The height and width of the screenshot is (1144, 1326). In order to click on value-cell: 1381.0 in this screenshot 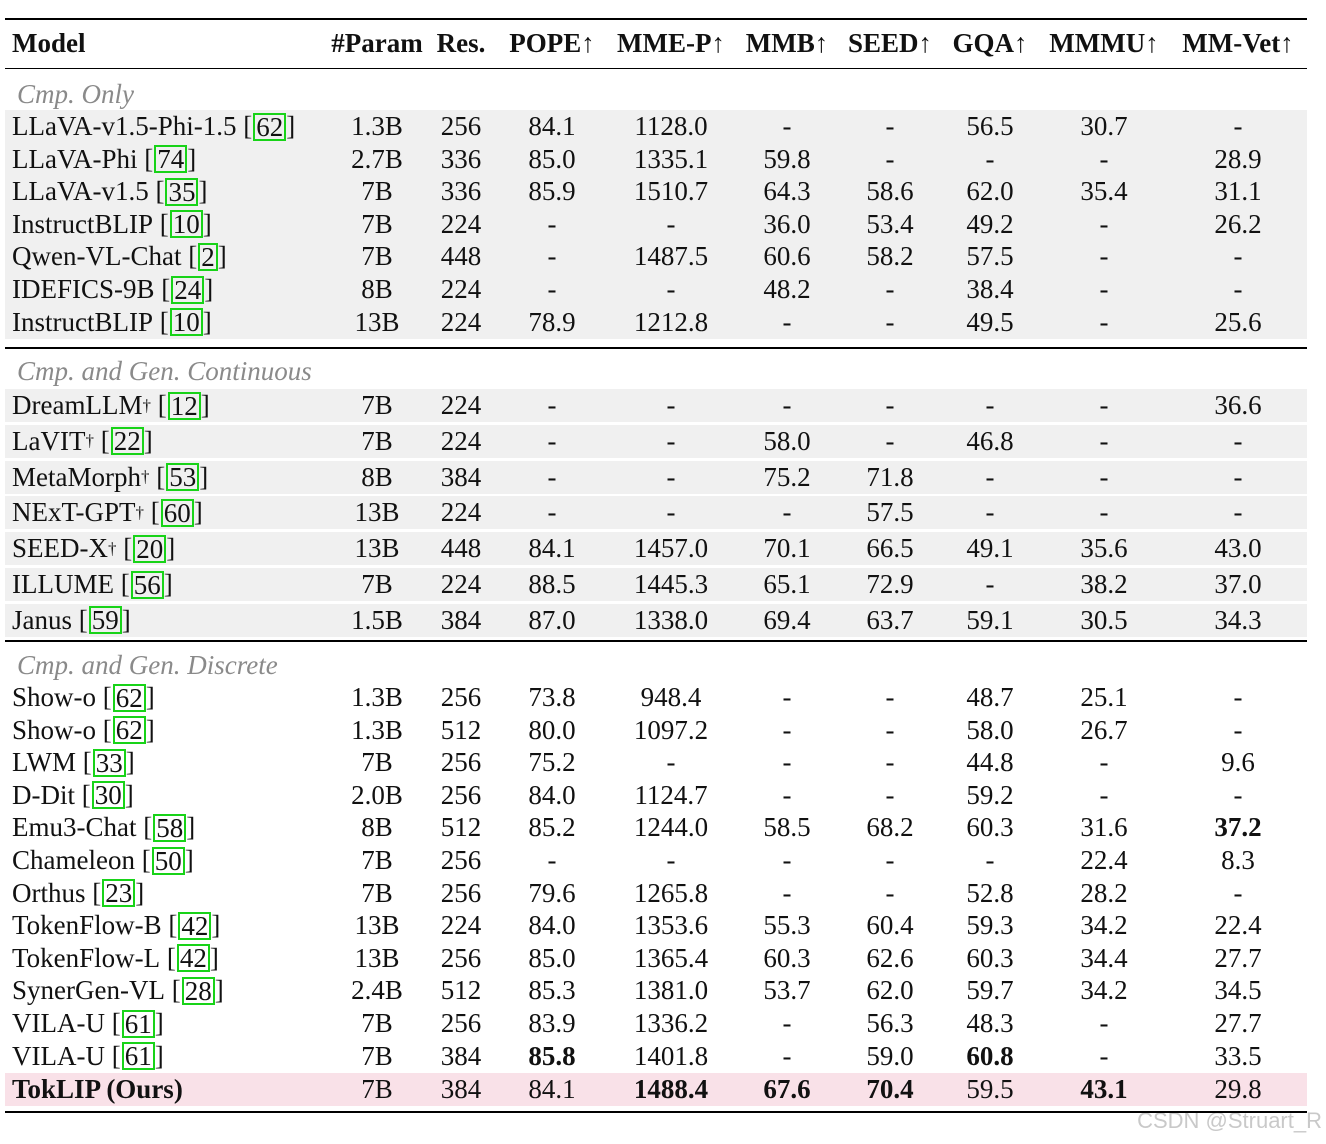, I will do `click(671, 990)`.